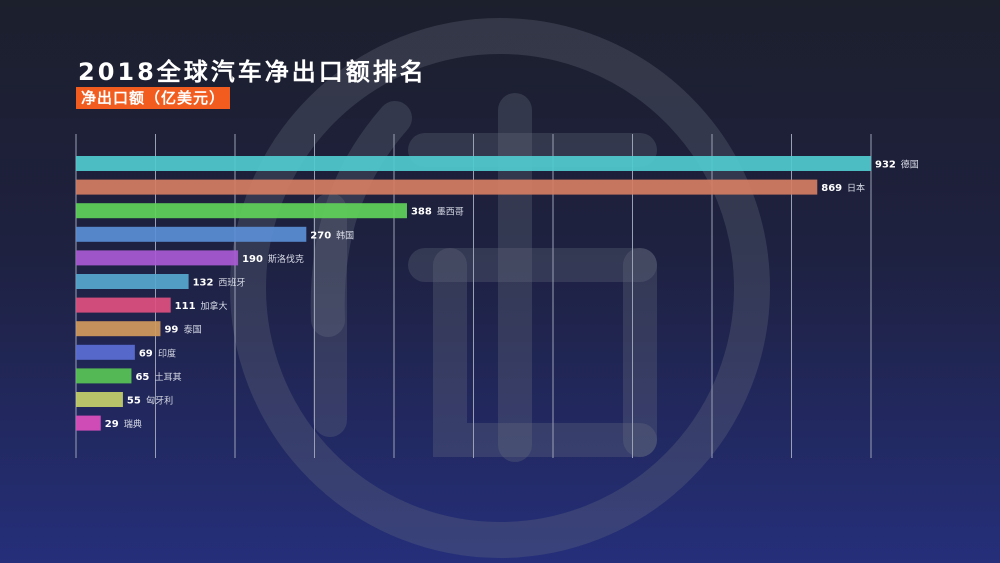 This screenshot has height=563, width=1000. Describe the element at coordinates (252, 259) in the screenshot. I see `value-label-4: 190` at that location.